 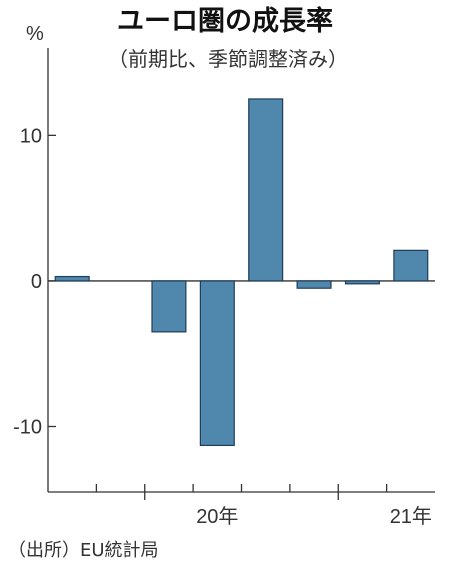 I want to click on source-note: （出所）EU統計局, so click(x=83, y=550).